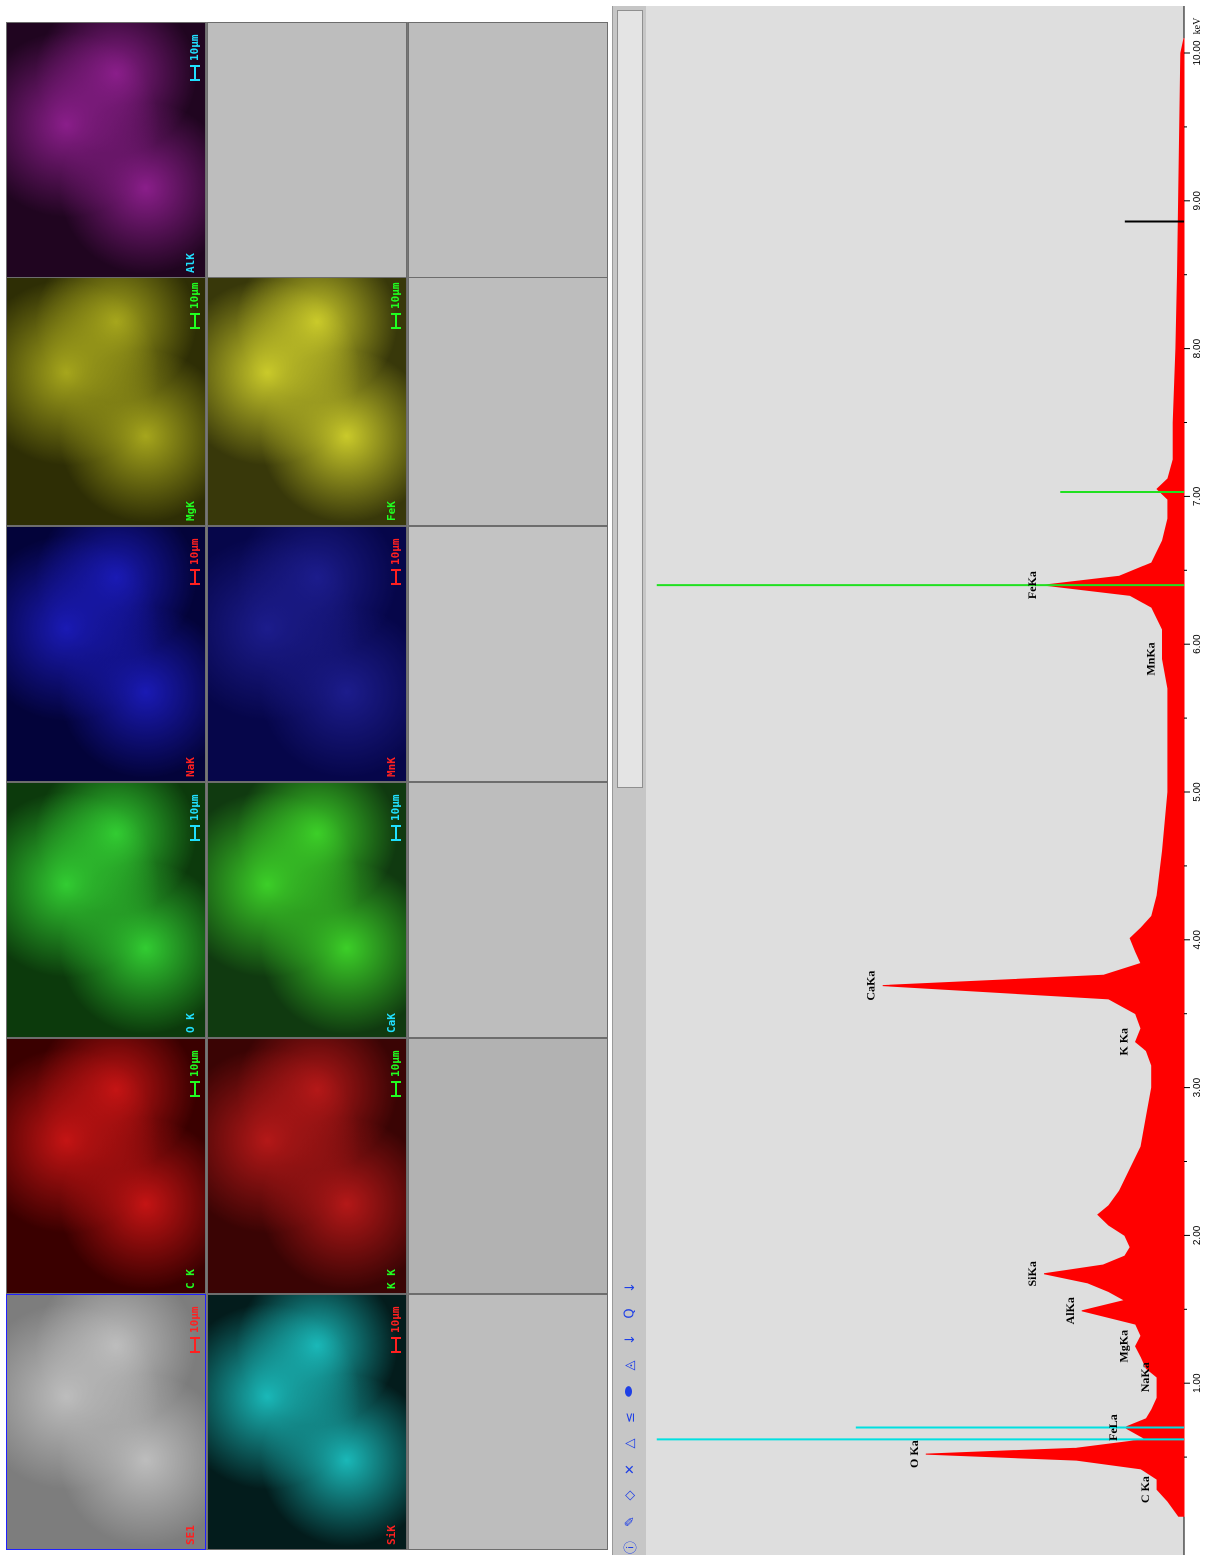 Image resolution: width=1208 pixels, height=1556 pixels. I want to click on map-element-label: FeK, so click(391, 511).